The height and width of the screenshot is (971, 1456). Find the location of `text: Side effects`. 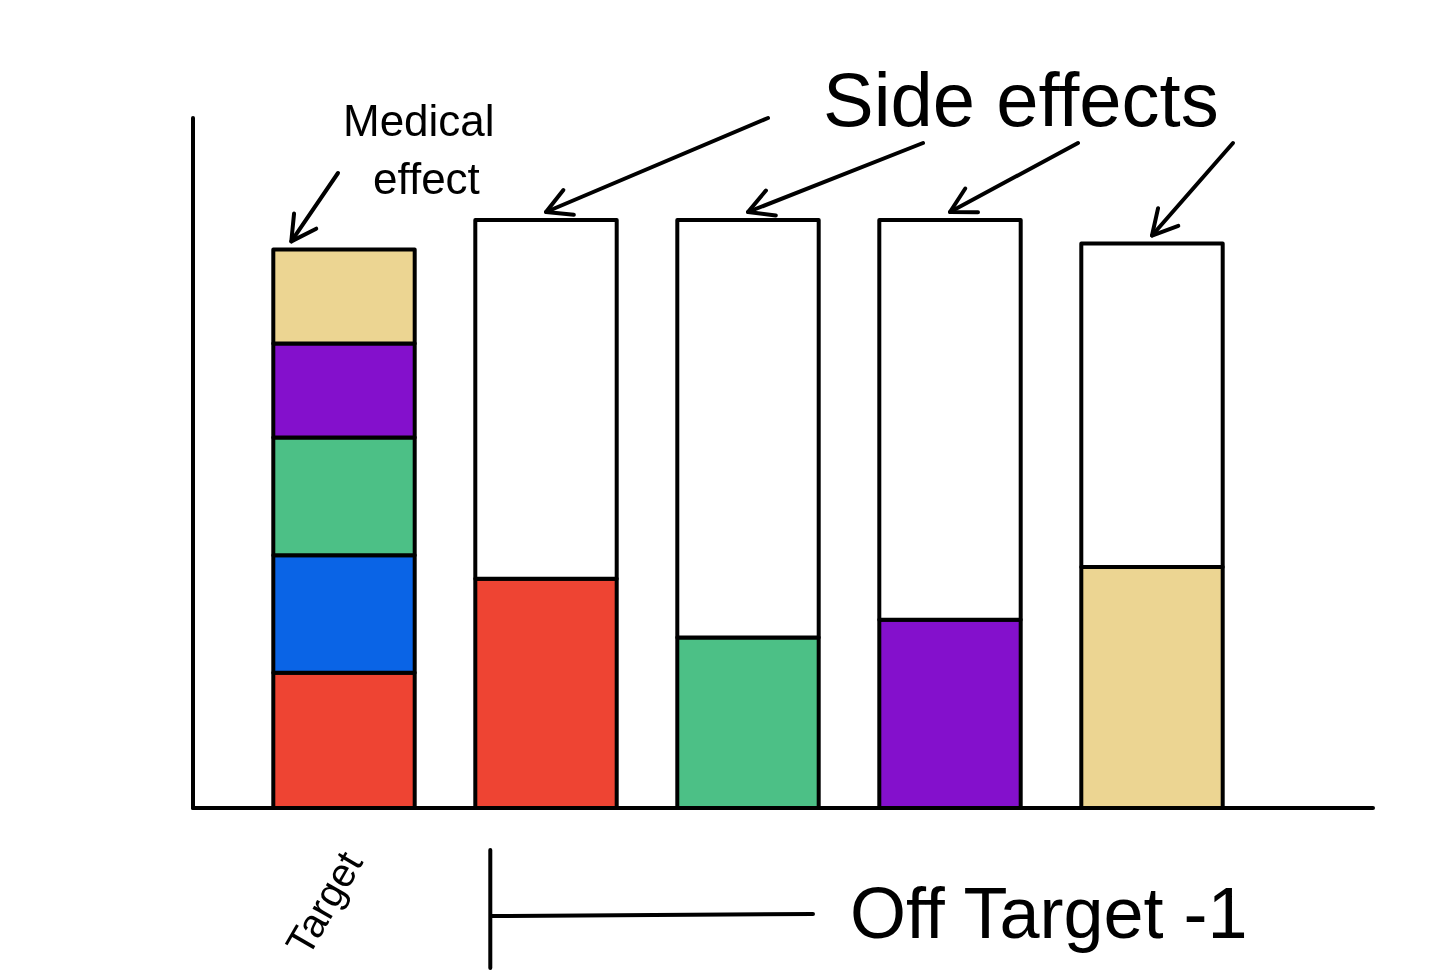

text: Side effects is located at coordinates (1021, 99).